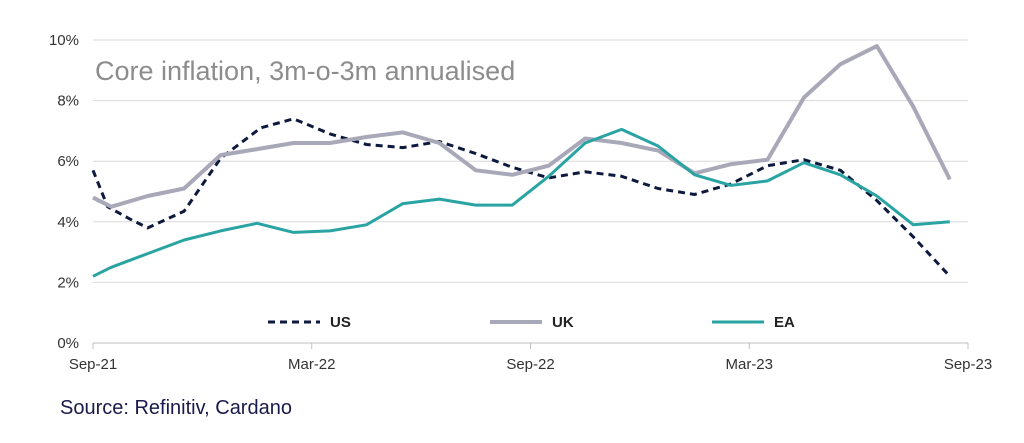 The image size is (1024, 443). I want to click on y-tick-label: 6%, so click(68, 161).